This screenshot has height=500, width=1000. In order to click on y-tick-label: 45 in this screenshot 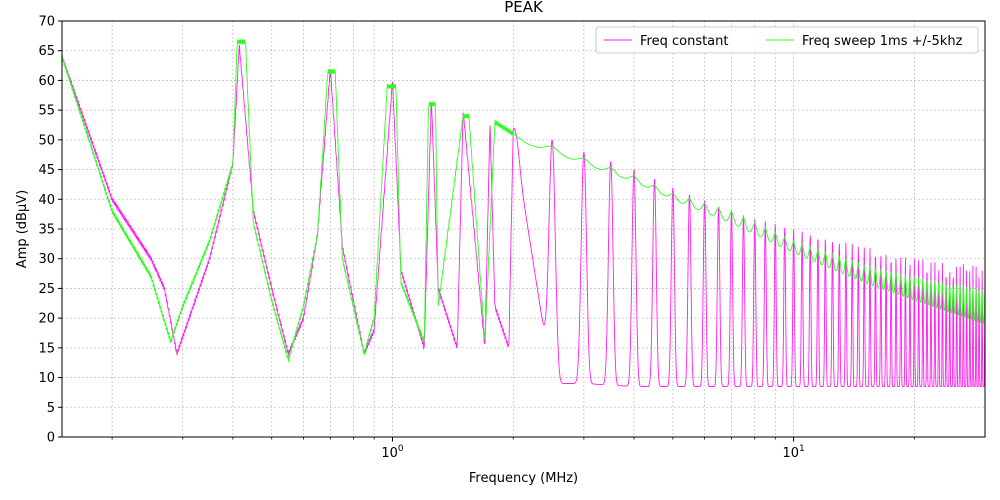, I will do `click(46, 170)`.